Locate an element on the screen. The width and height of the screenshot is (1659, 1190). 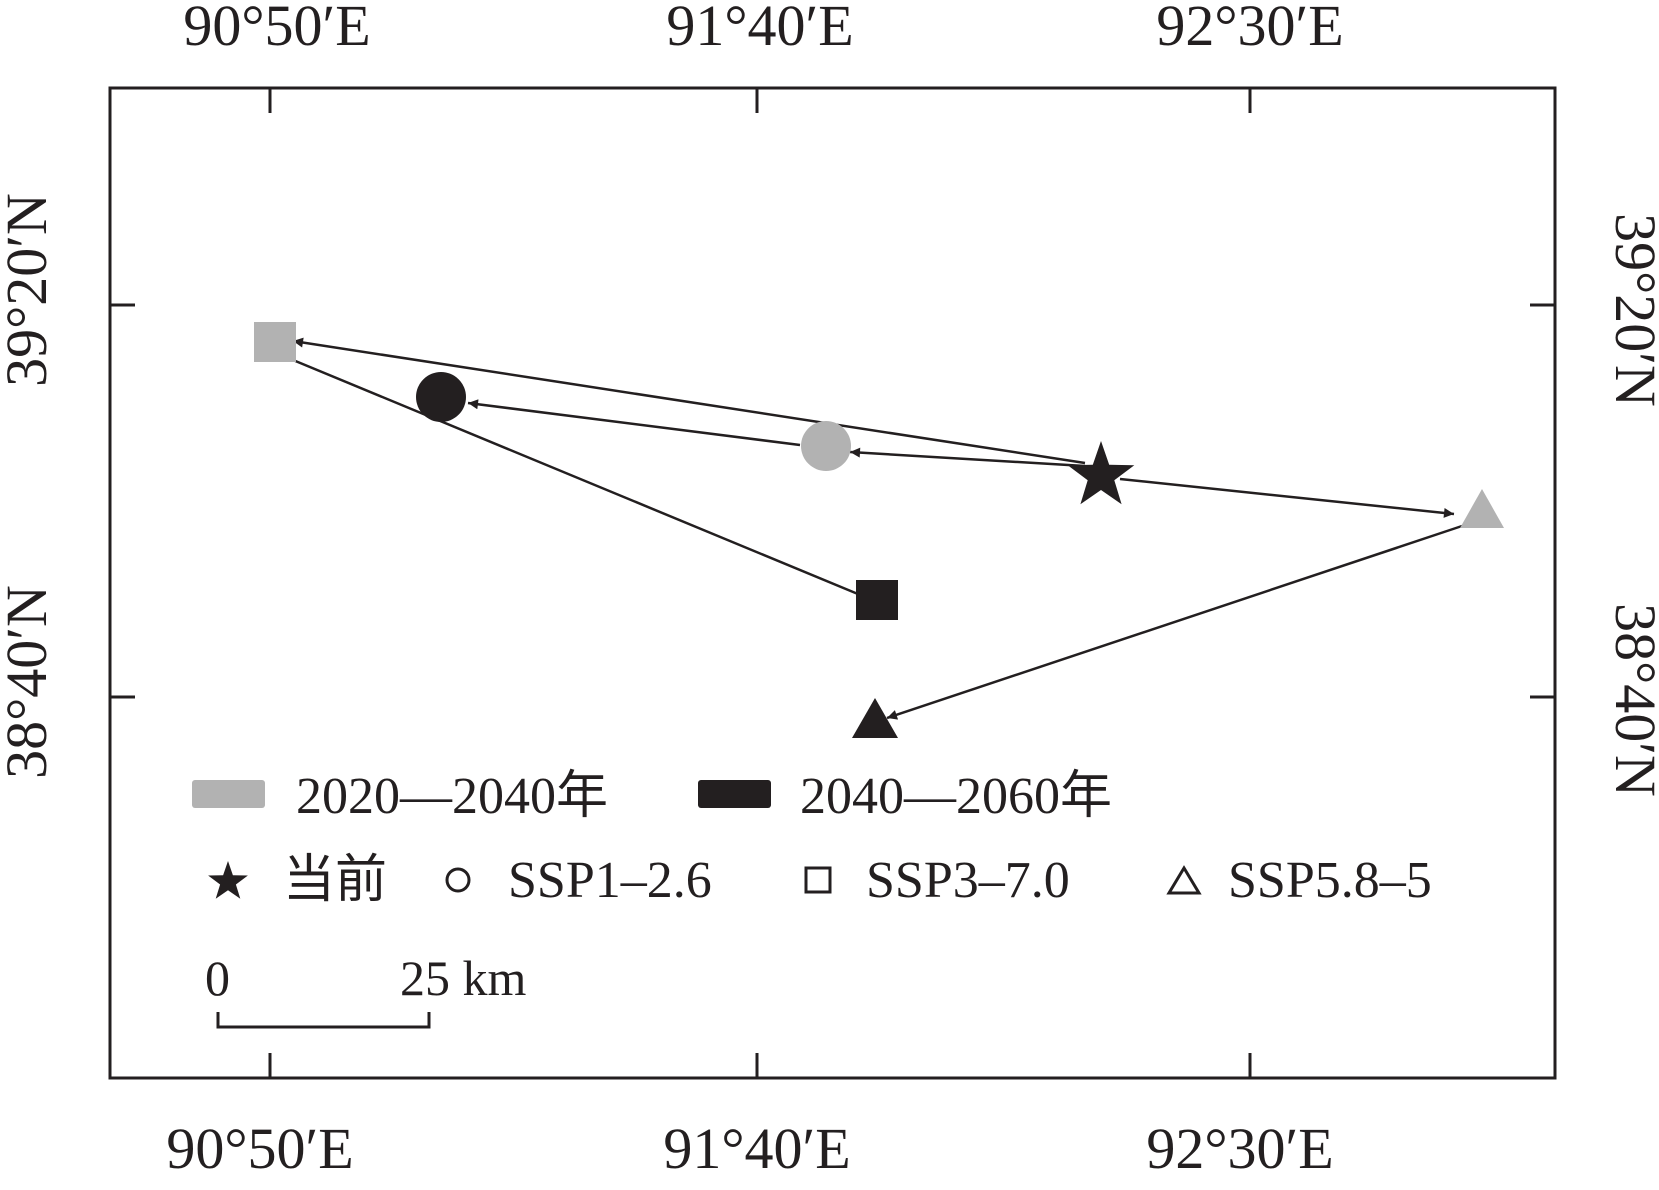
scale-bar-end-label: 25 km is located at coordinates (463, 978).